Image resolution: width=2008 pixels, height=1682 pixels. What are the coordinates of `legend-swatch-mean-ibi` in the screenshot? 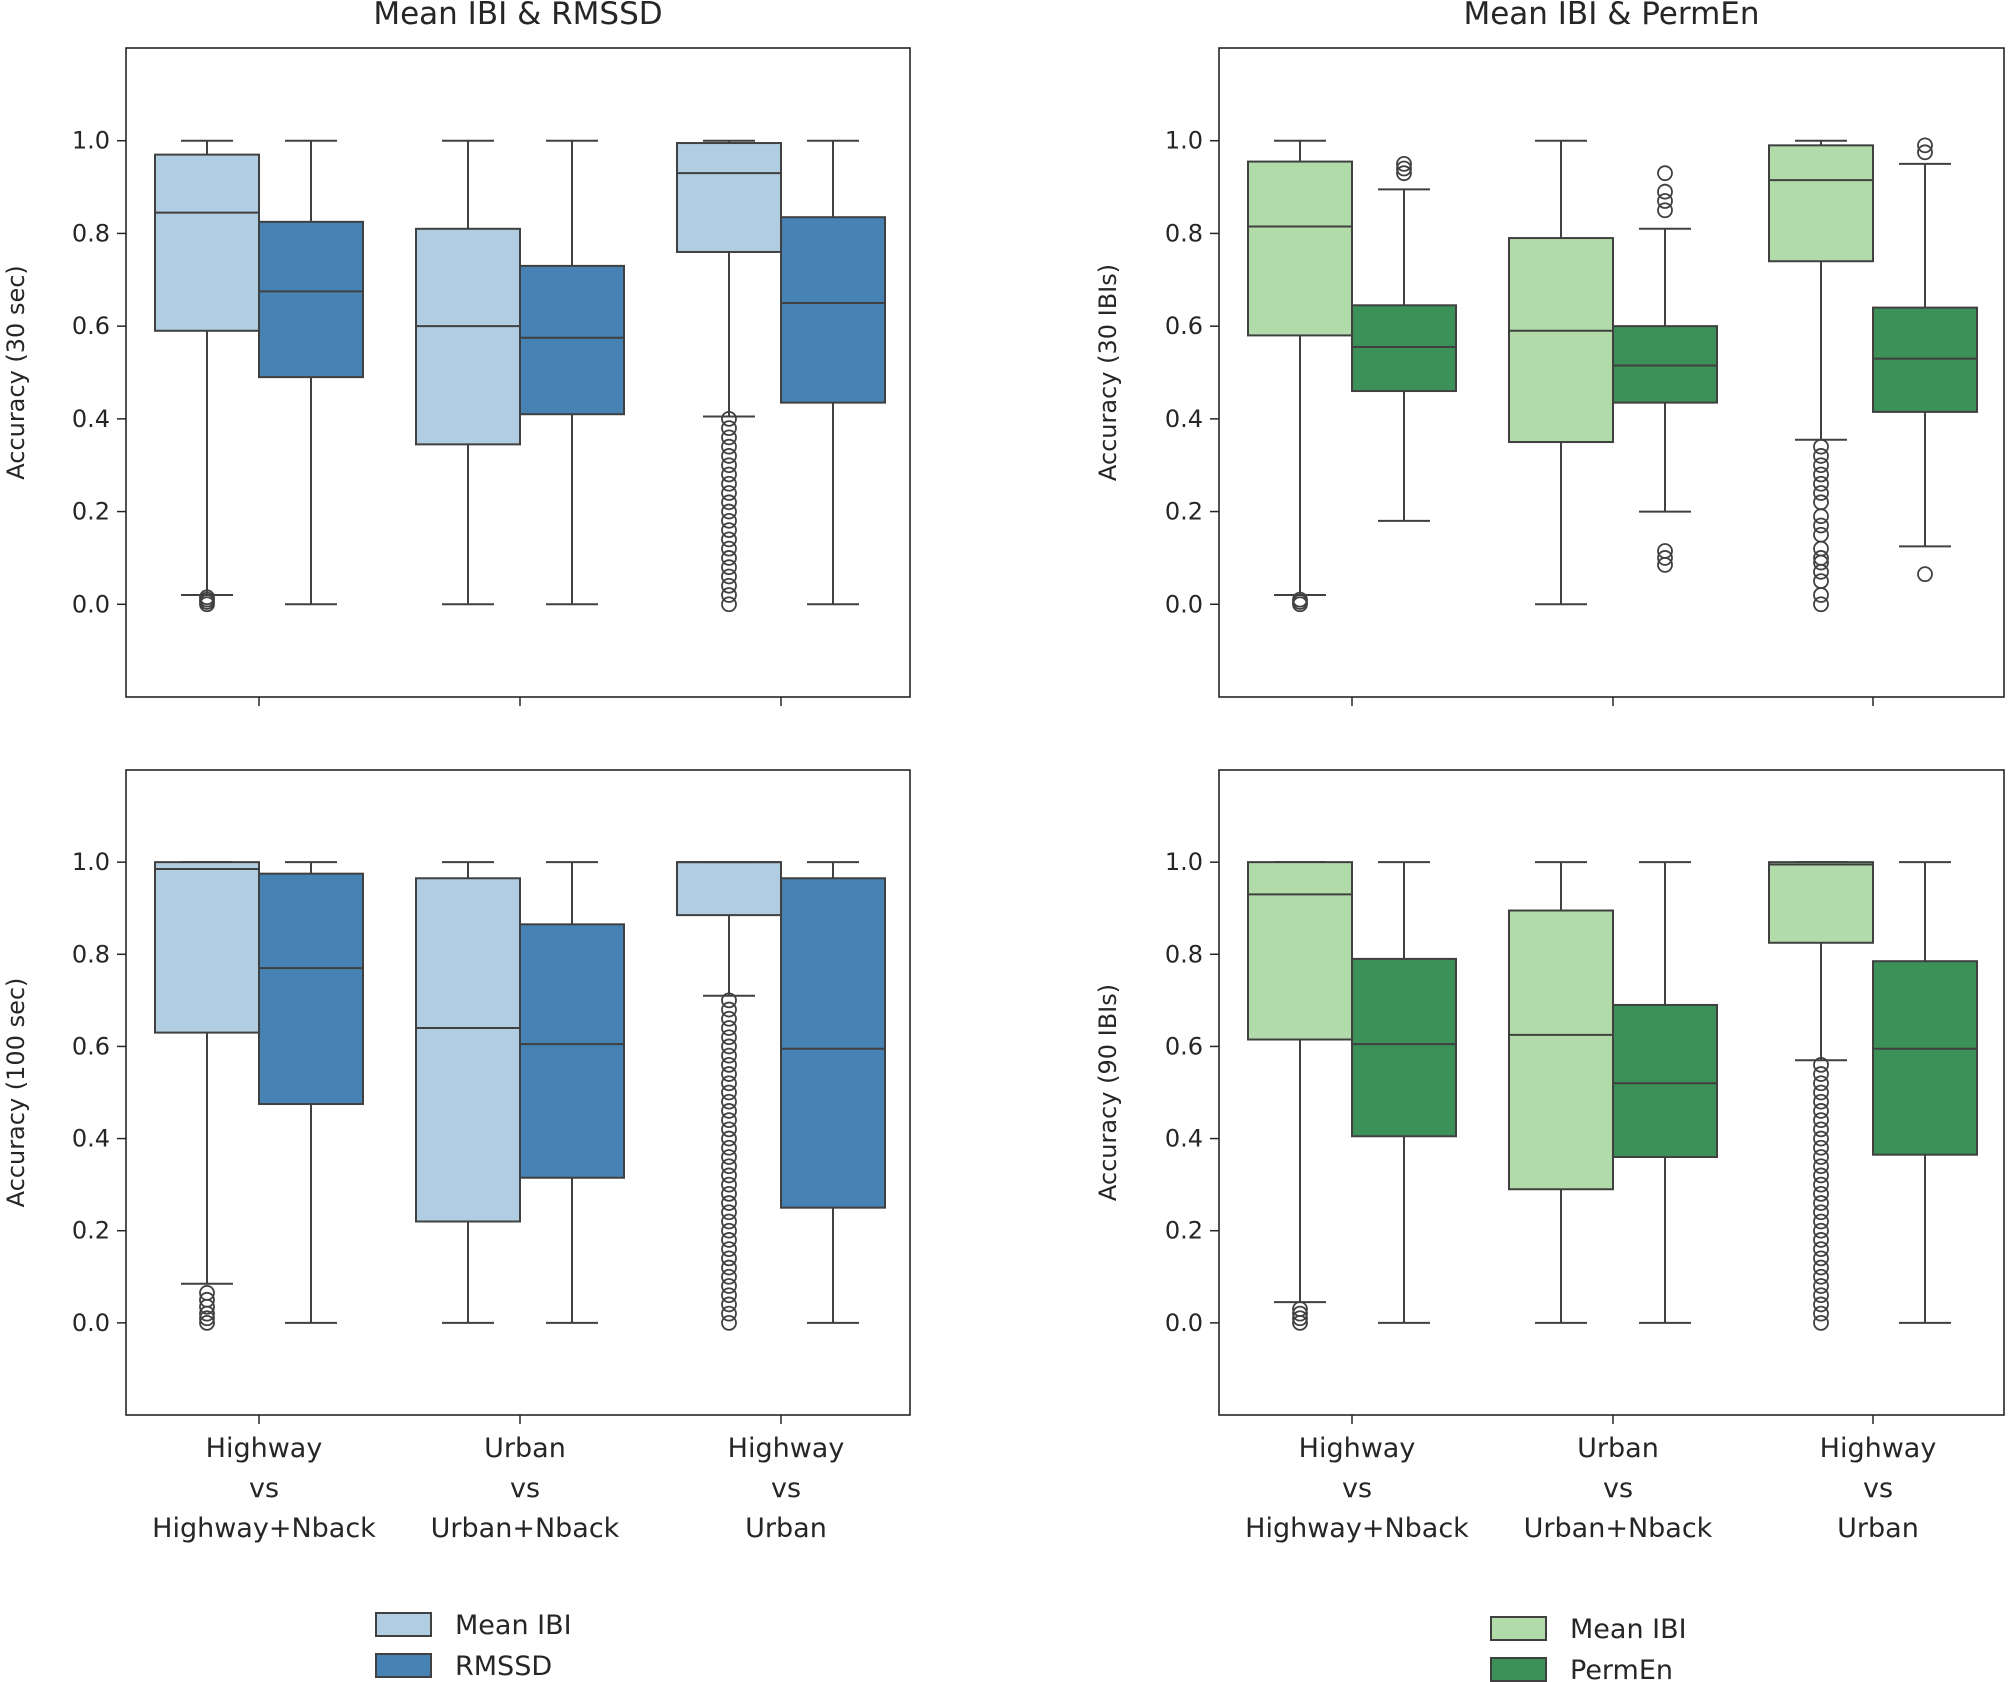 It's located at (403, 1624).